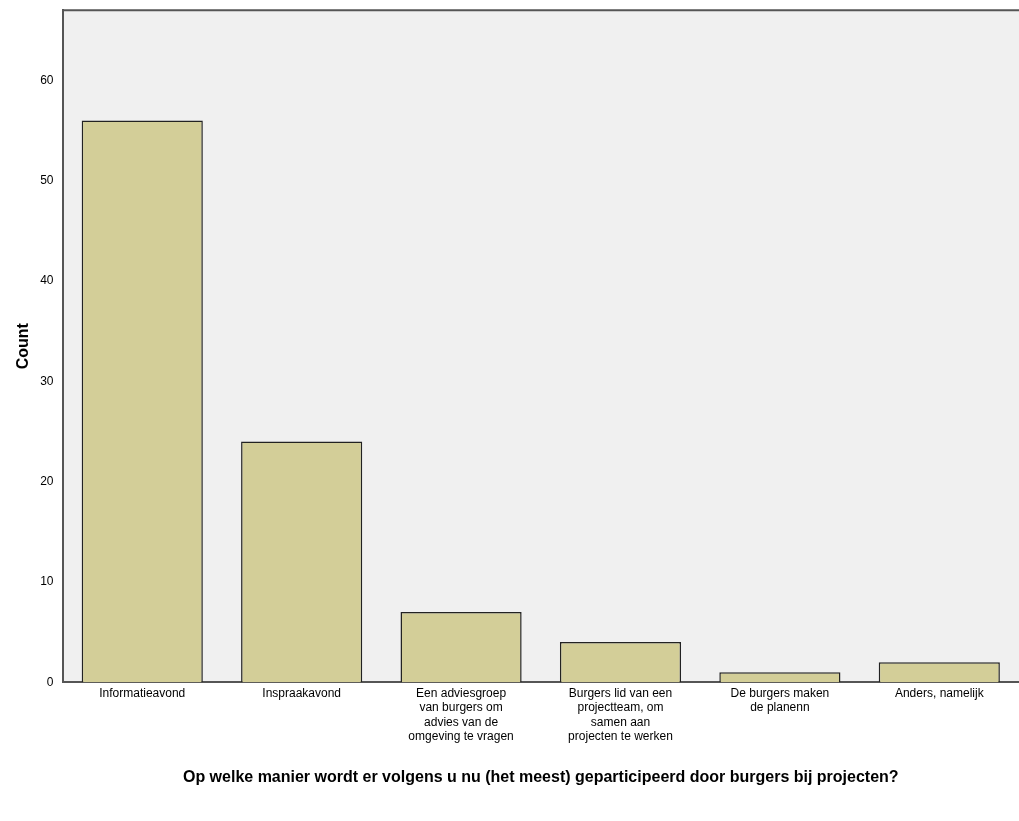  I want to click on y-tick-label: 30, so click(47, 380).